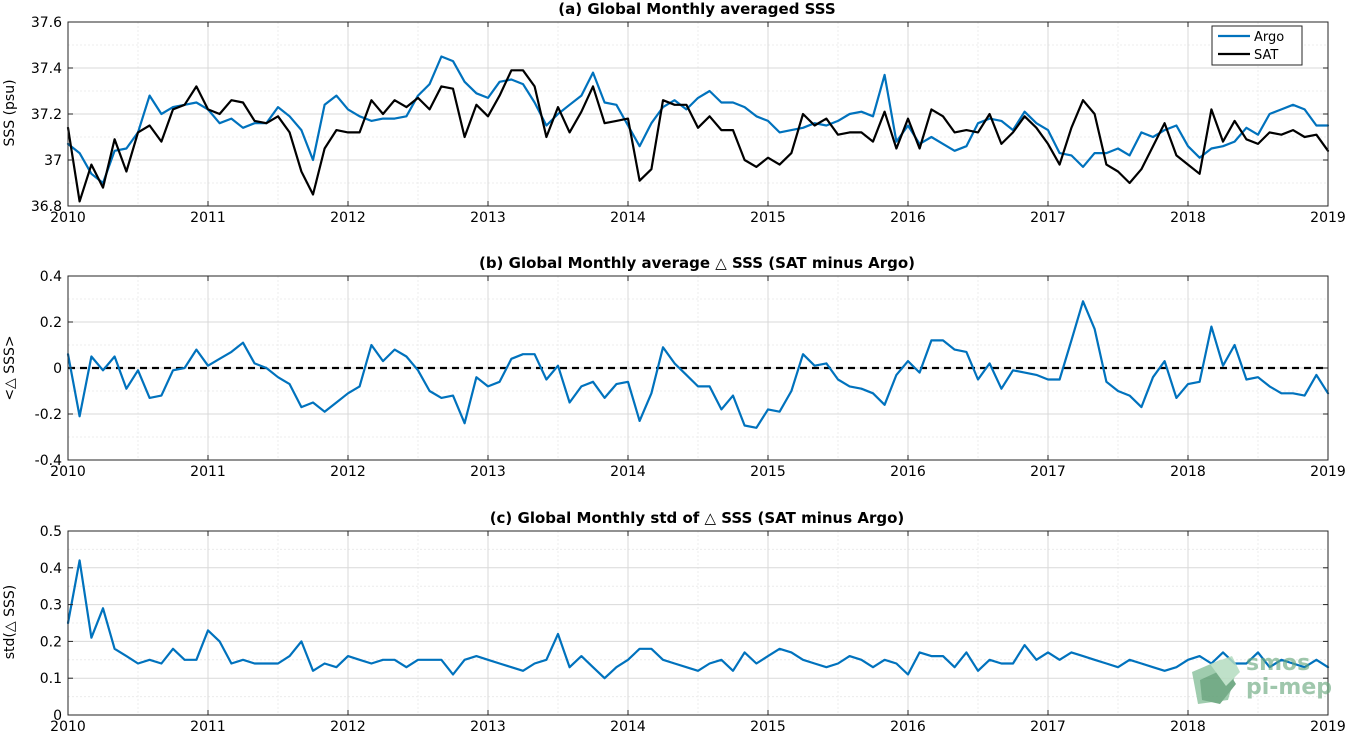 This screenshot has width=1348, height=736. Describe the element at coordinates (51, 679) in the screenshot. I see `panel-c-y-tick-label: 0.1` at that location.